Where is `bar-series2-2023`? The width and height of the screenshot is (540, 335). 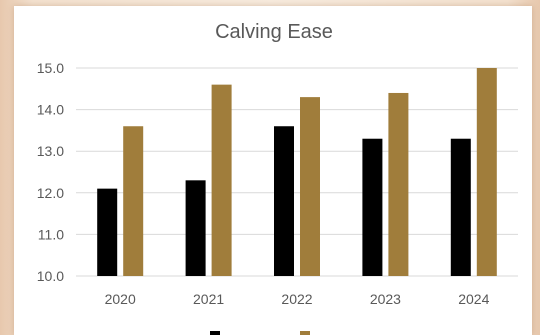
bar-series2-2023 is located at coordinates (398, 184).